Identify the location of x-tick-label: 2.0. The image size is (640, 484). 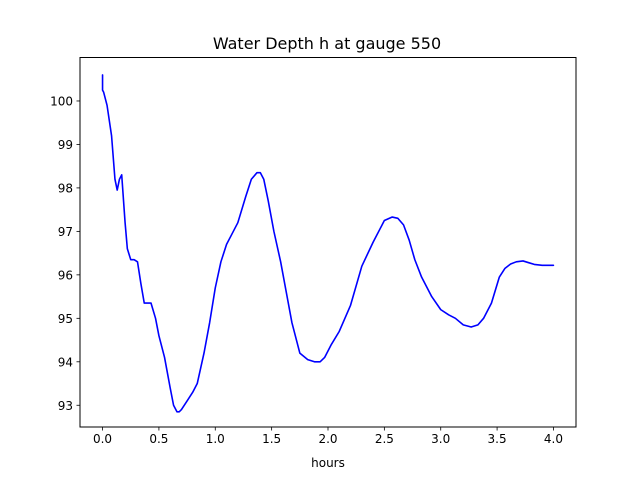
(327, 439).